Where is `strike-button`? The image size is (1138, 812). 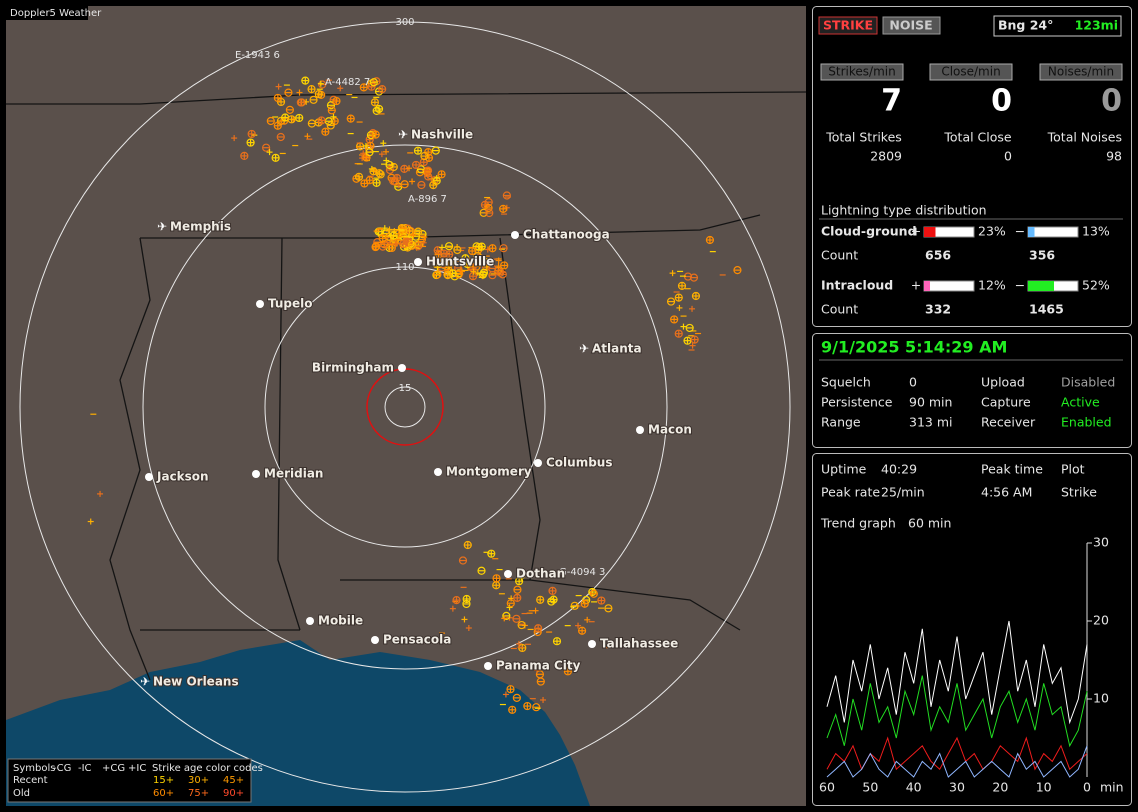
strike-button is located at coordinates (848, 25).